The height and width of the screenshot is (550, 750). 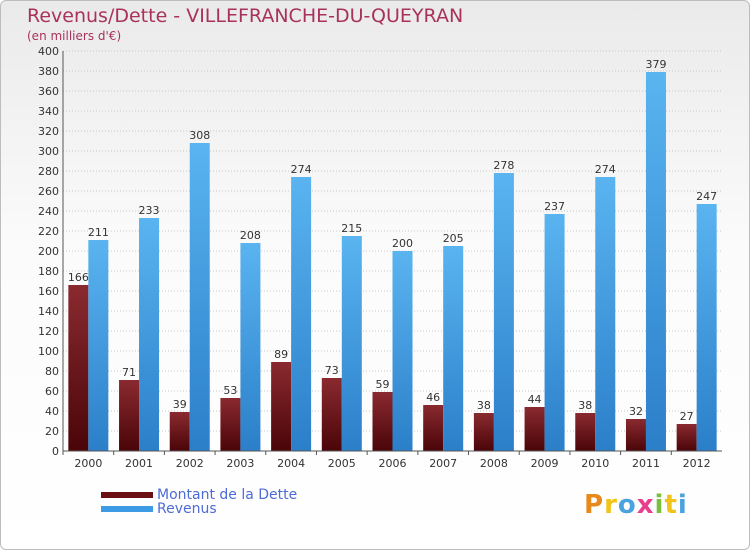 I want to click on data-label-debt: 71, so click(x=129, y=372).